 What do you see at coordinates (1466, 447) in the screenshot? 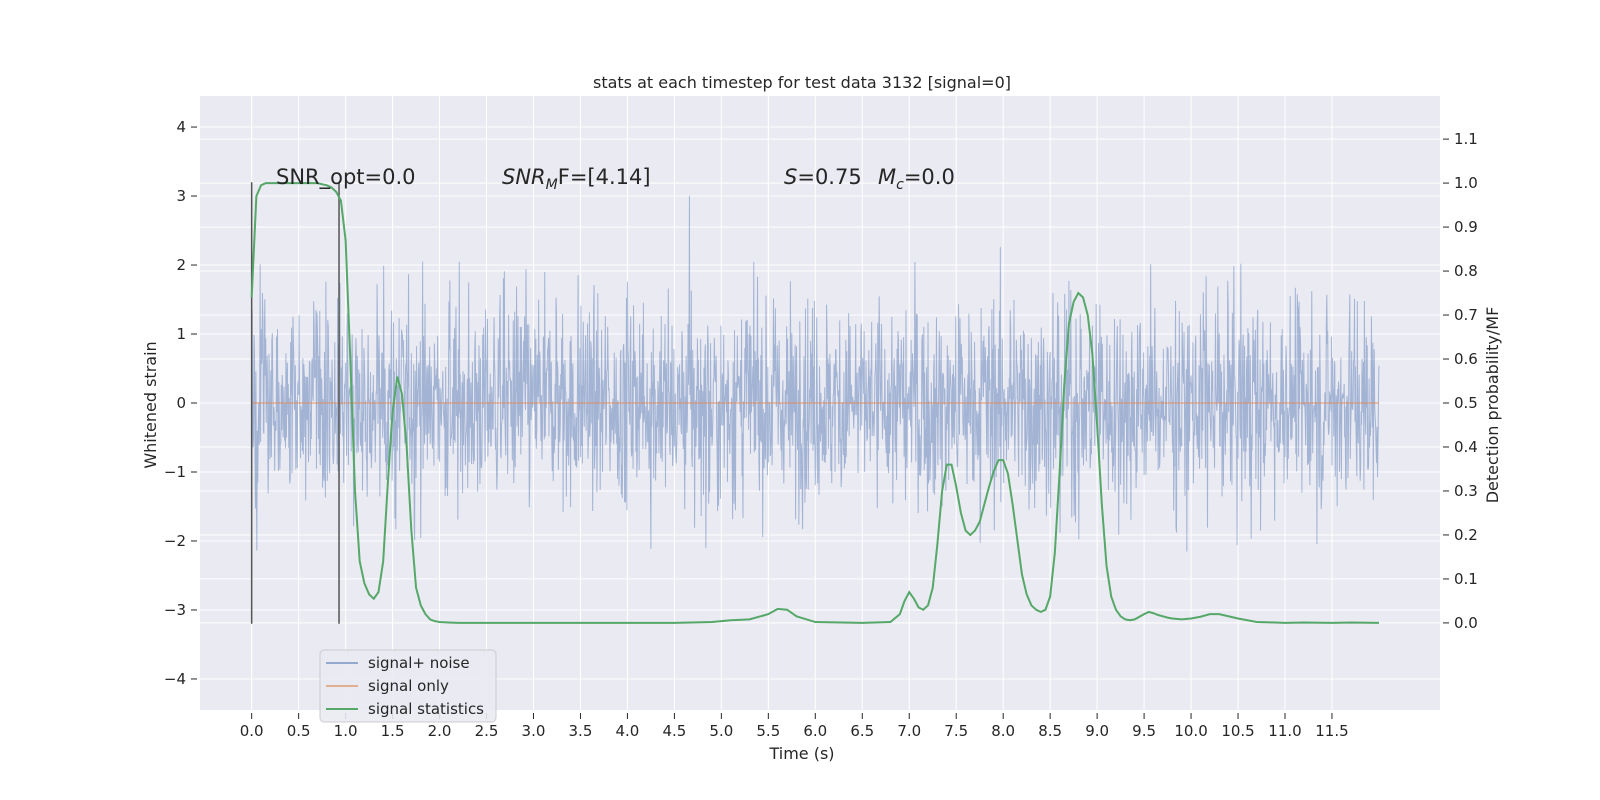
I see `y-right-tick-label: 0.4` at bounding box center [1466, 447].